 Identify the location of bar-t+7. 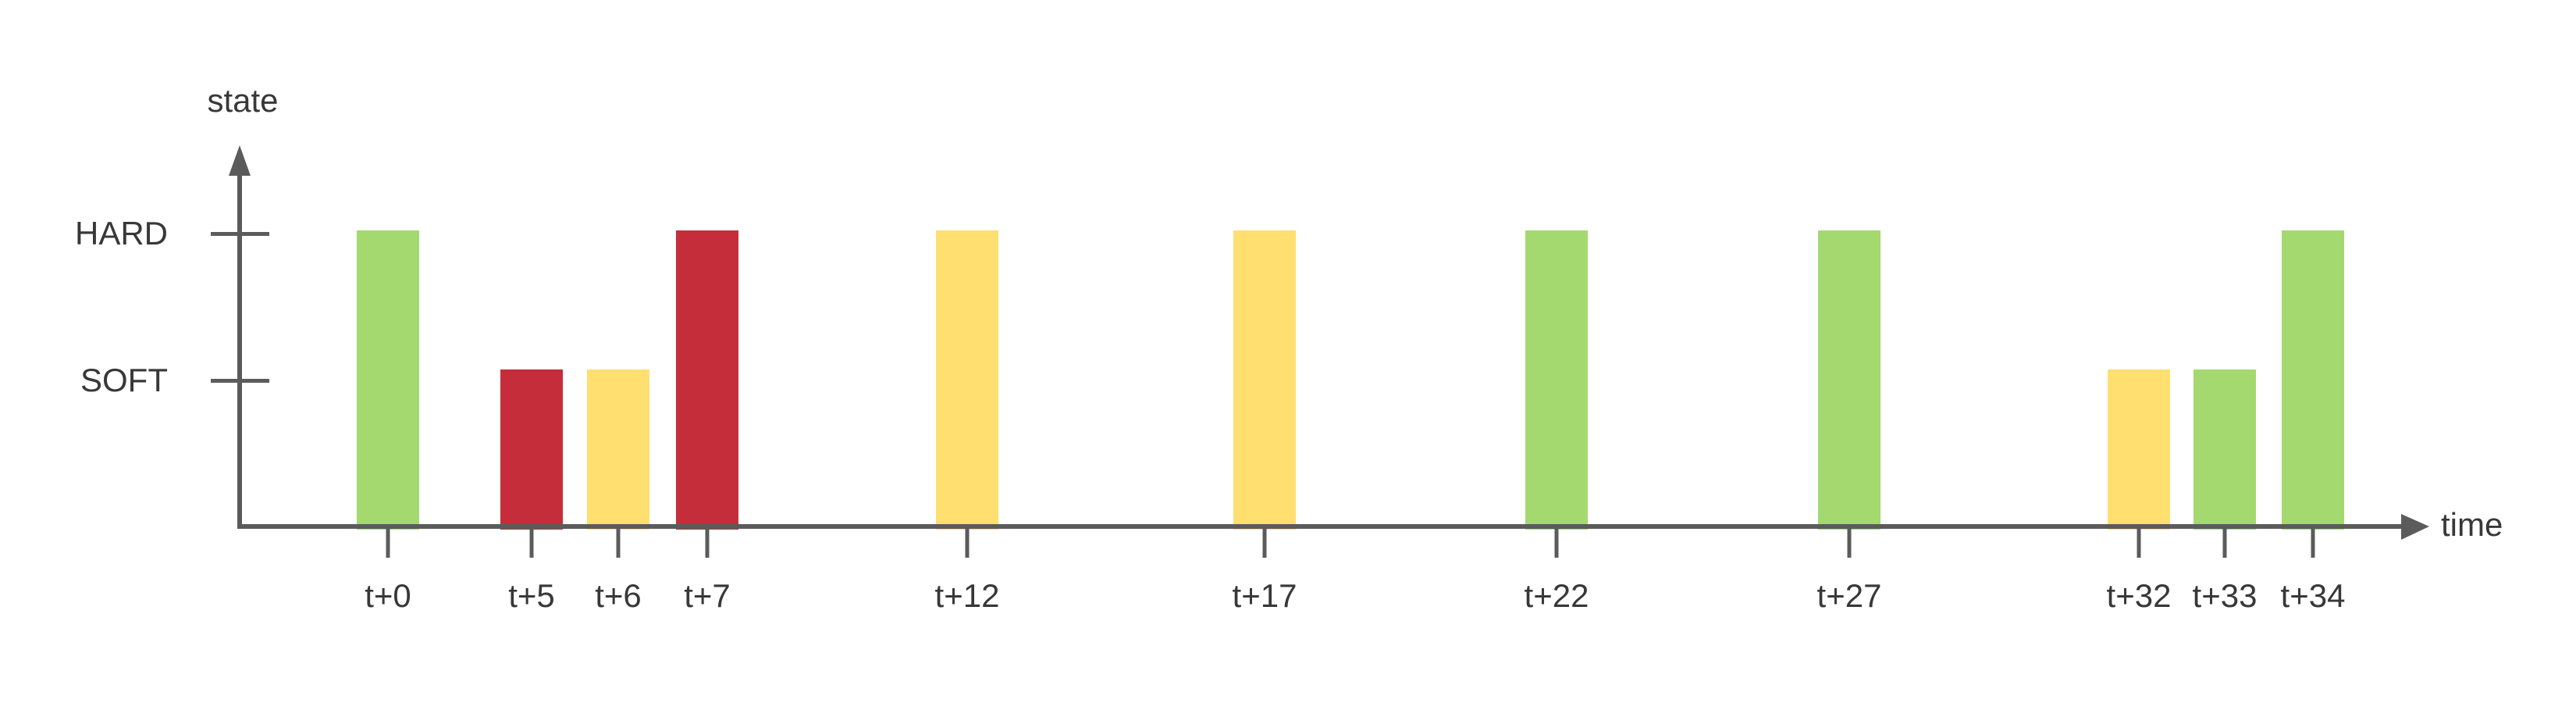
(707, 380).